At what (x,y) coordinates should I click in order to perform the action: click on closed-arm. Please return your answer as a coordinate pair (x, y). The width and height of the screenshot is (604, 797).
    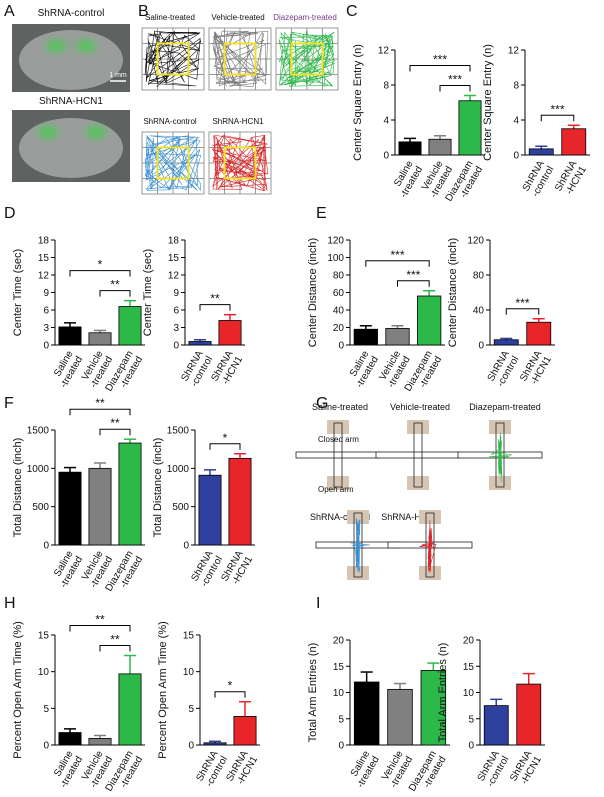
    Looking at the image, I should click on (418, 455).